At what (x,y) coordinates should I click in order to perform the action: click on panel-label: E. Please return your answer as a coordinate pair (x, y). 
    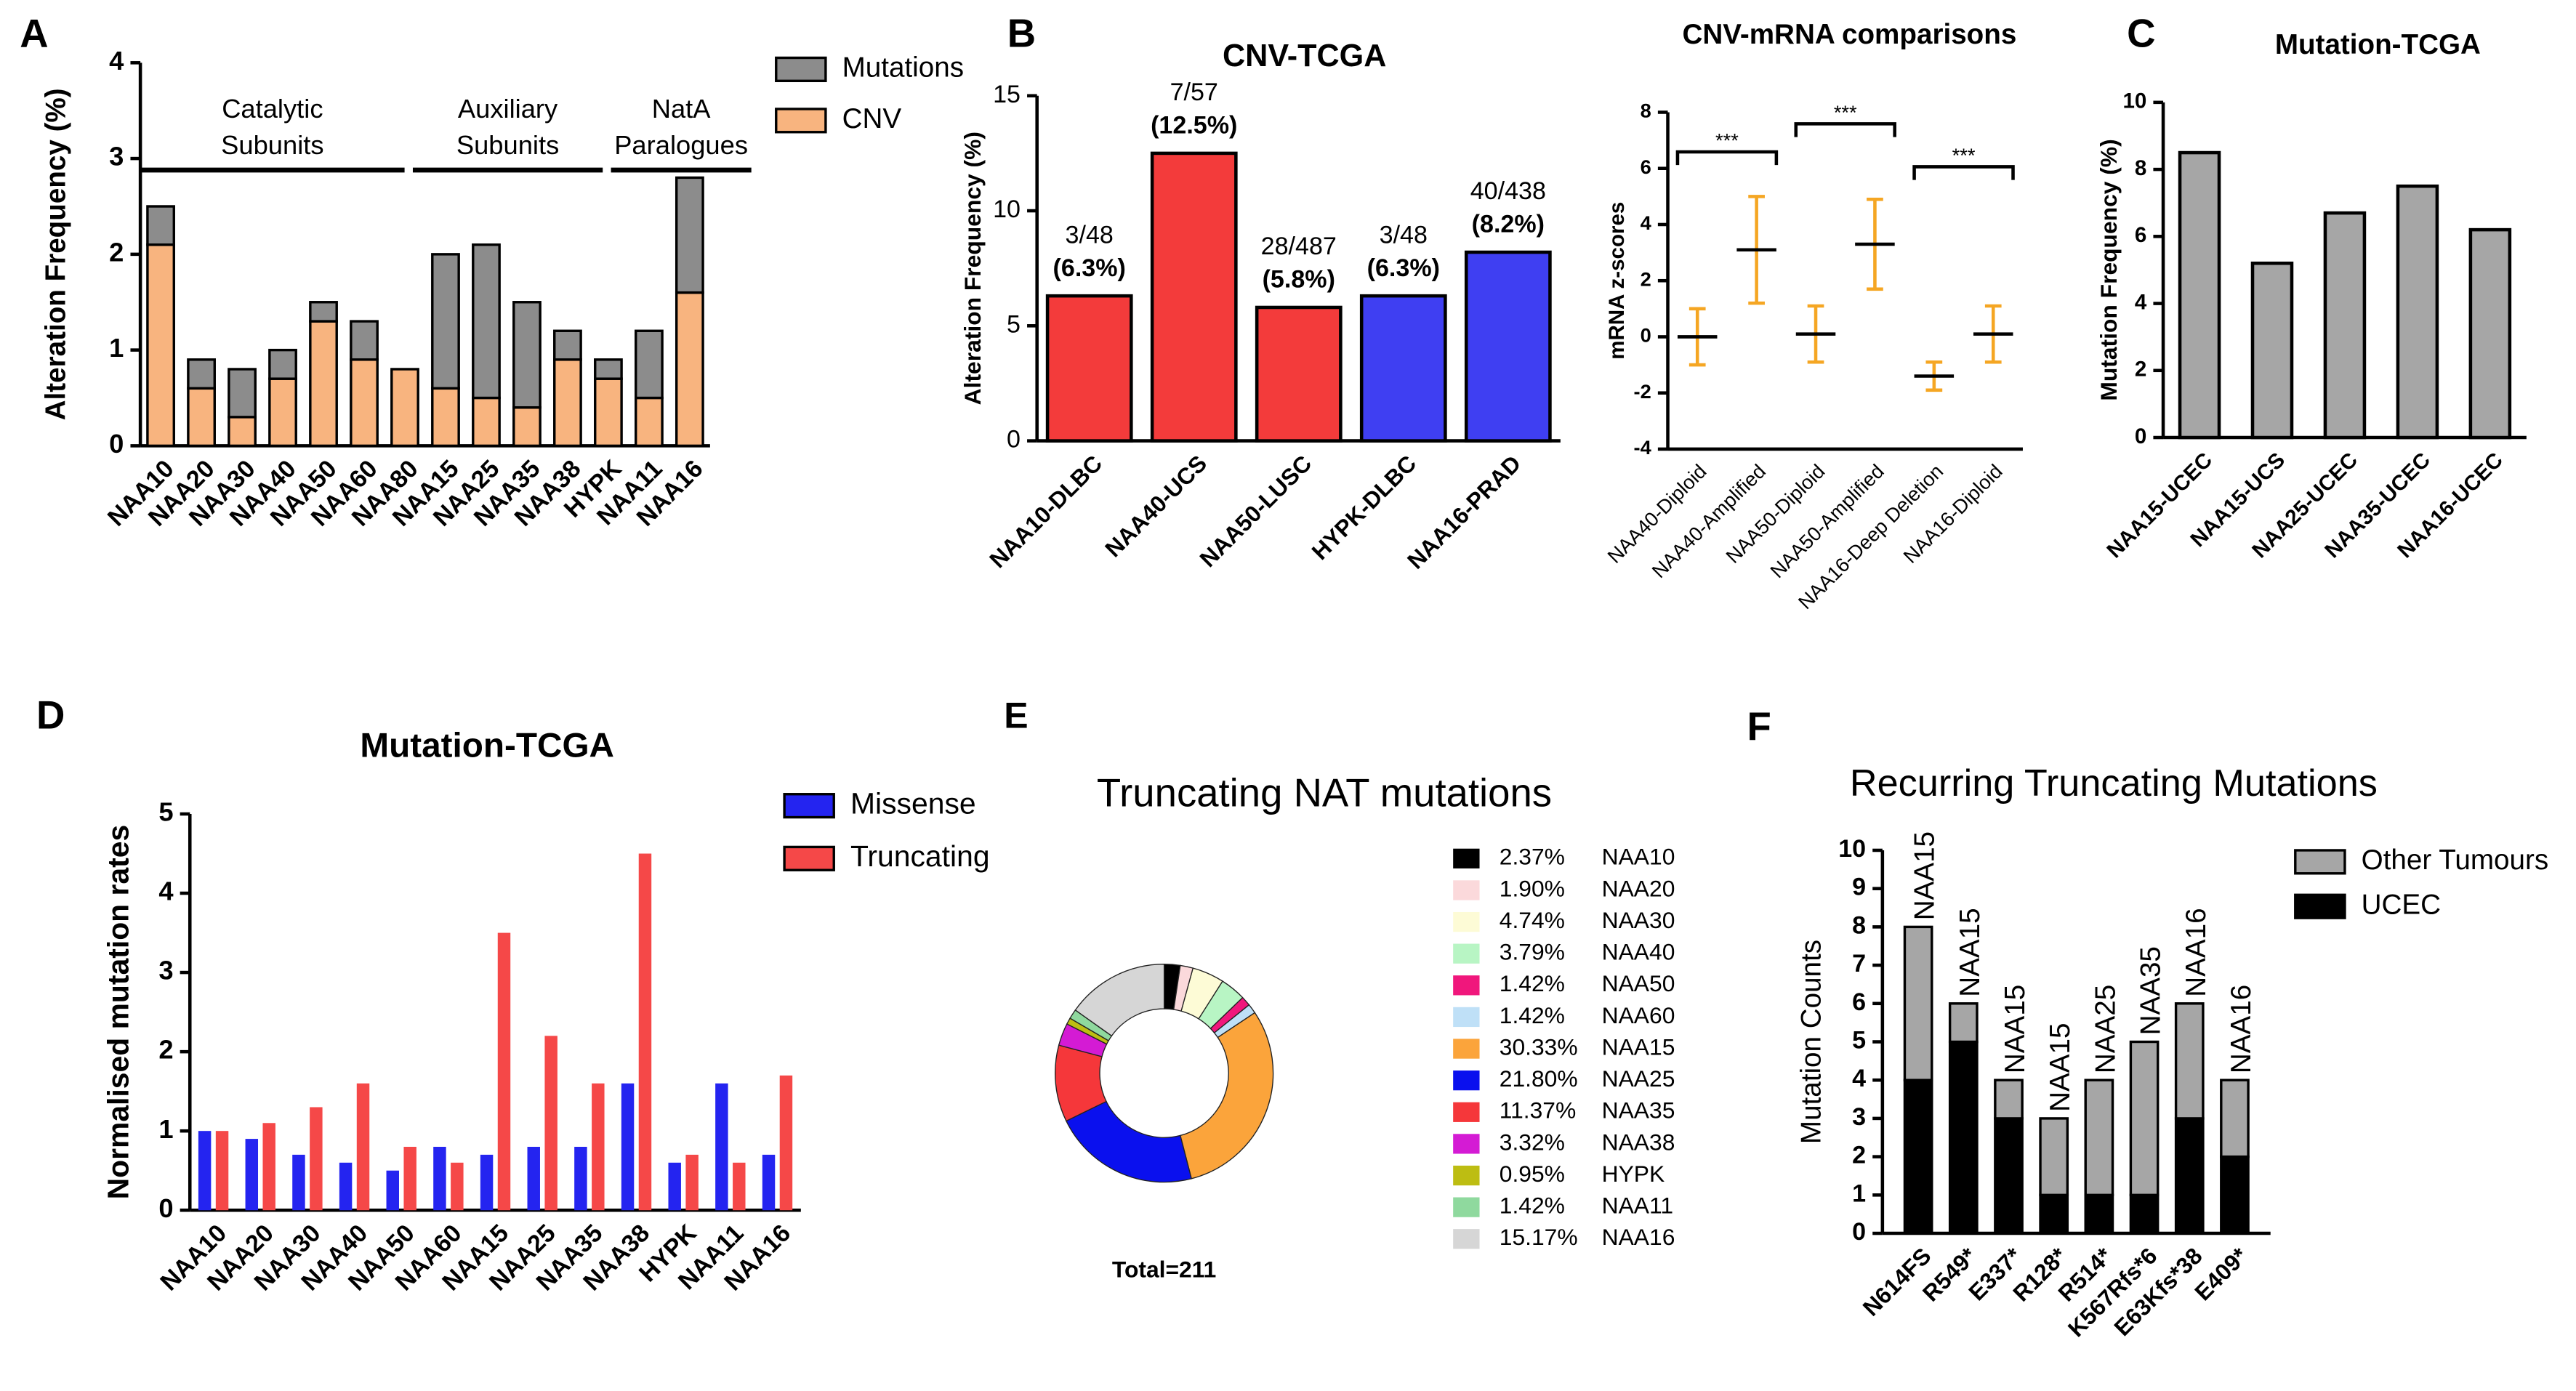
    Looking at the image, I should click on (1016, 715).